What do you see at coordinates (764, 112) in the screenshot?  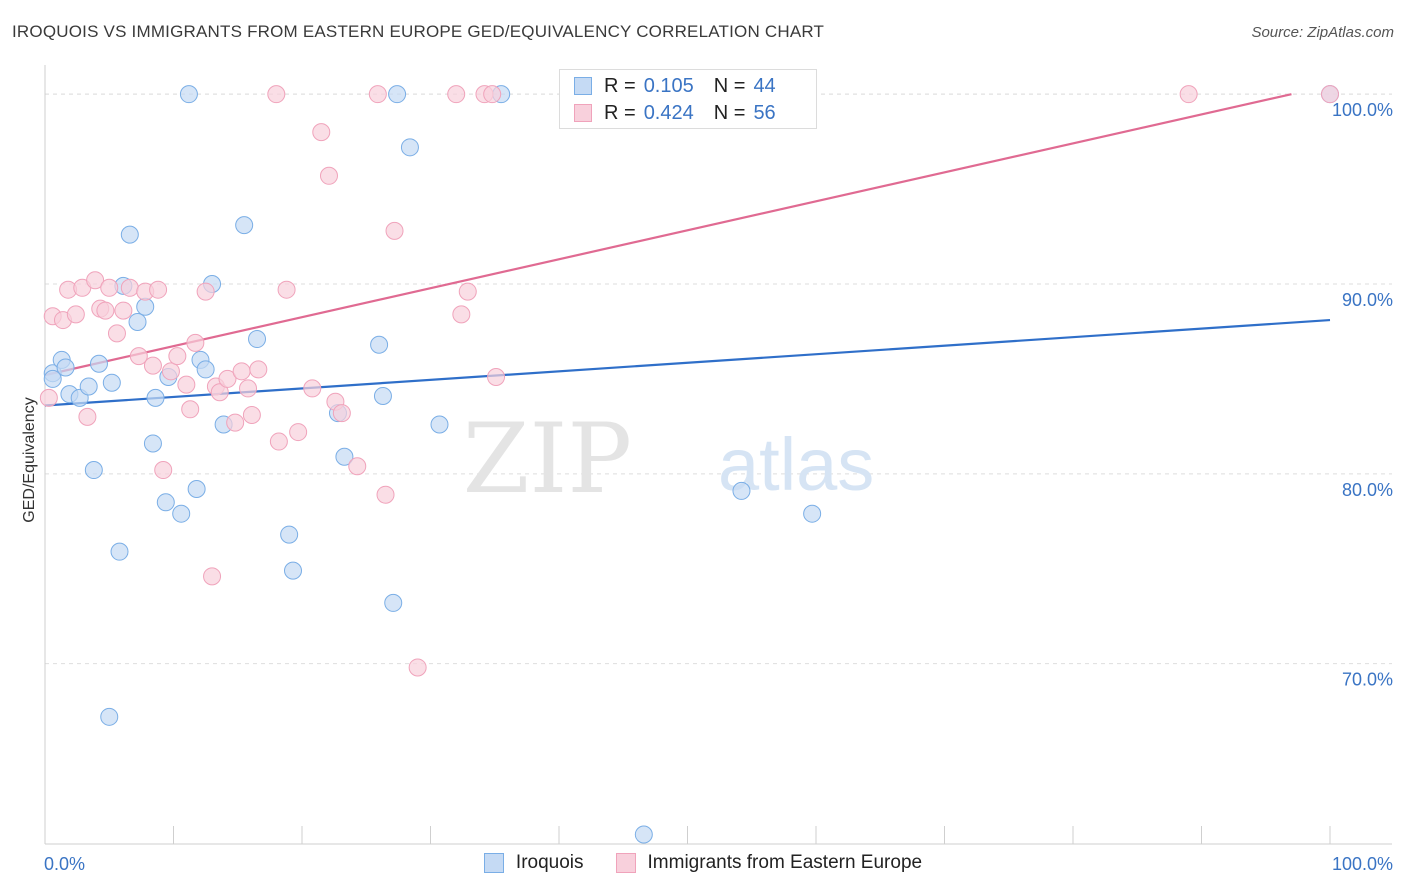 I see `n-value: 56` at bounding box center [764, 112].